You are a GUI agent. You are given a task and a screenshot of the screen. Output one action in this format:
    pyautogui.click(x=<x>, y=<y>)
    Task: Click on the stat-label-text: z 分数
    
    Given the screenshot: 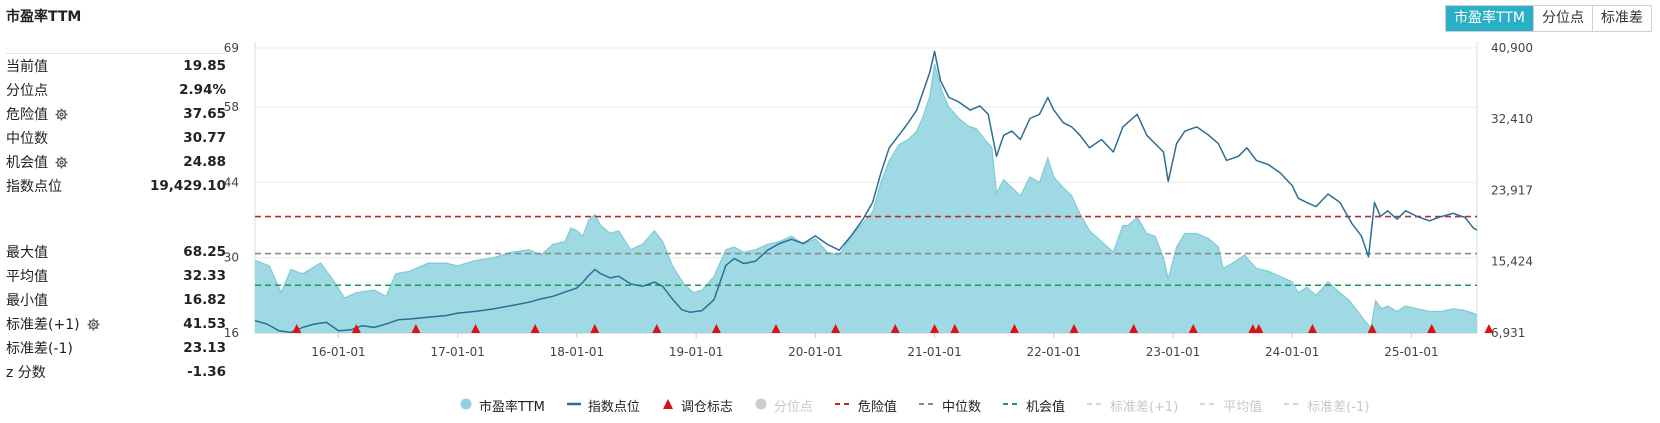 What is the action you would take?
    pyautogui.click(x=26, y=373)
    